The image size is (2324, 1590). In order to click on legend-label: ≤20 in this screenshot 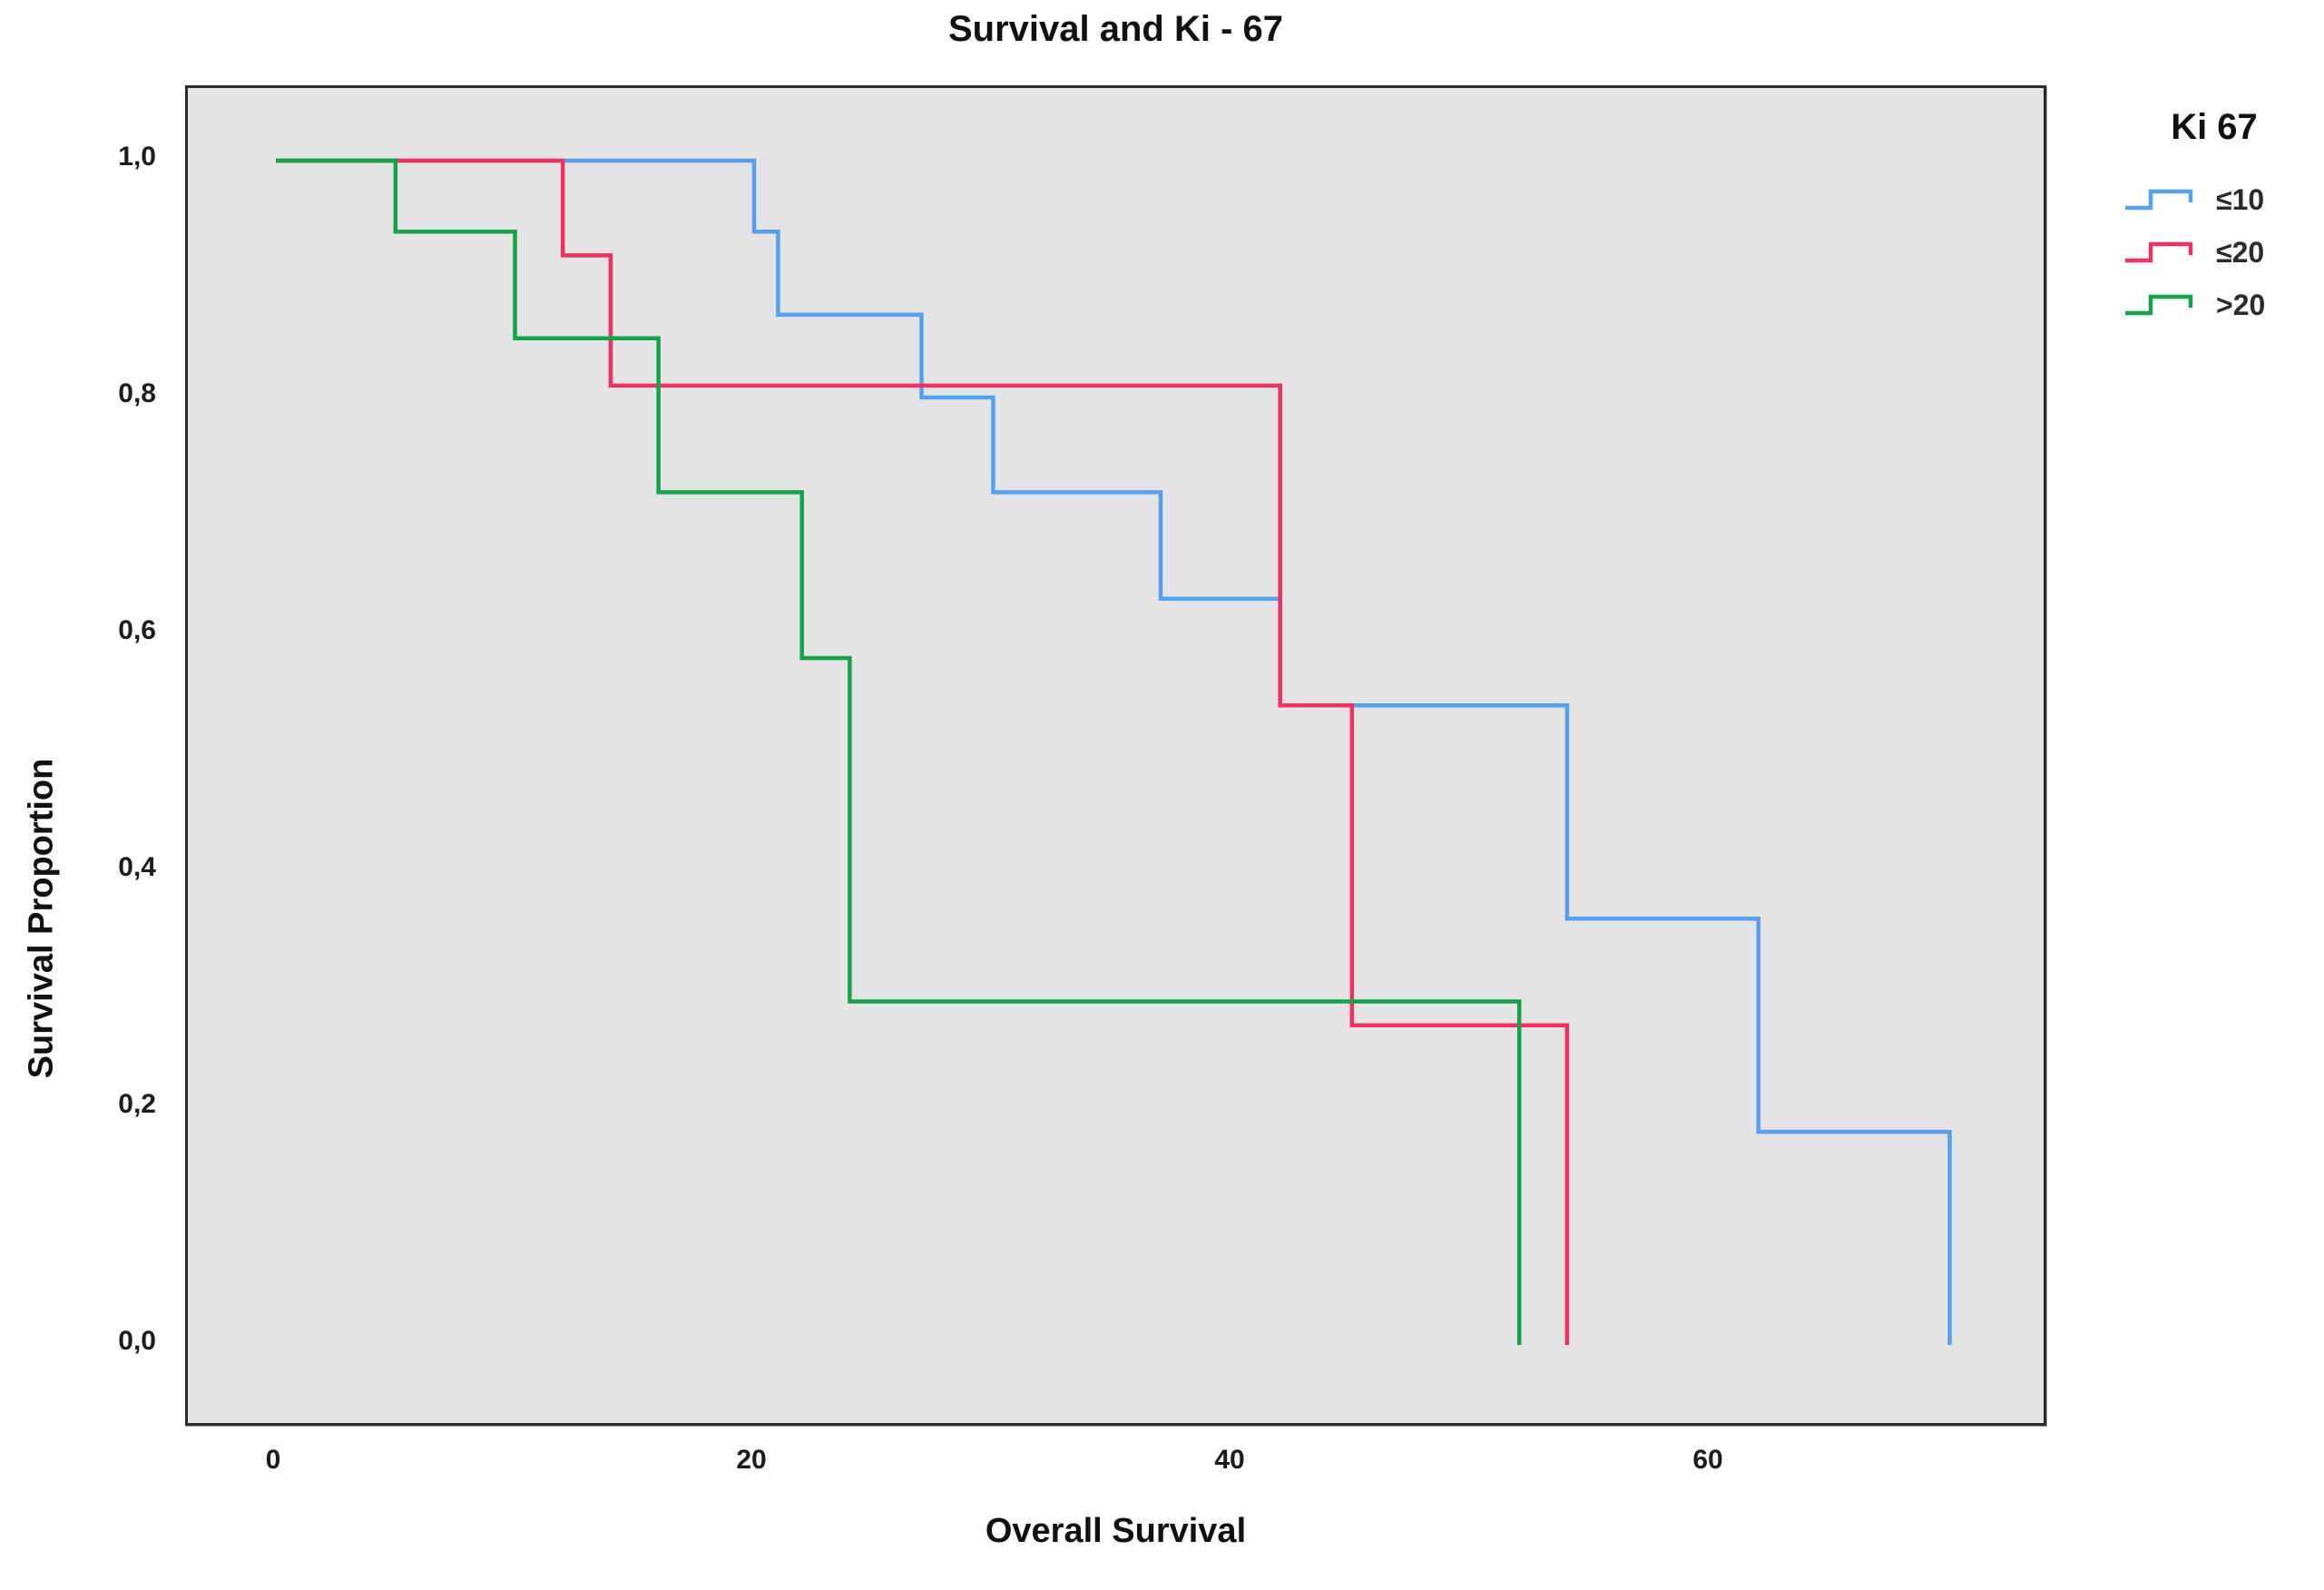, I will do `click(2240, 252)`.